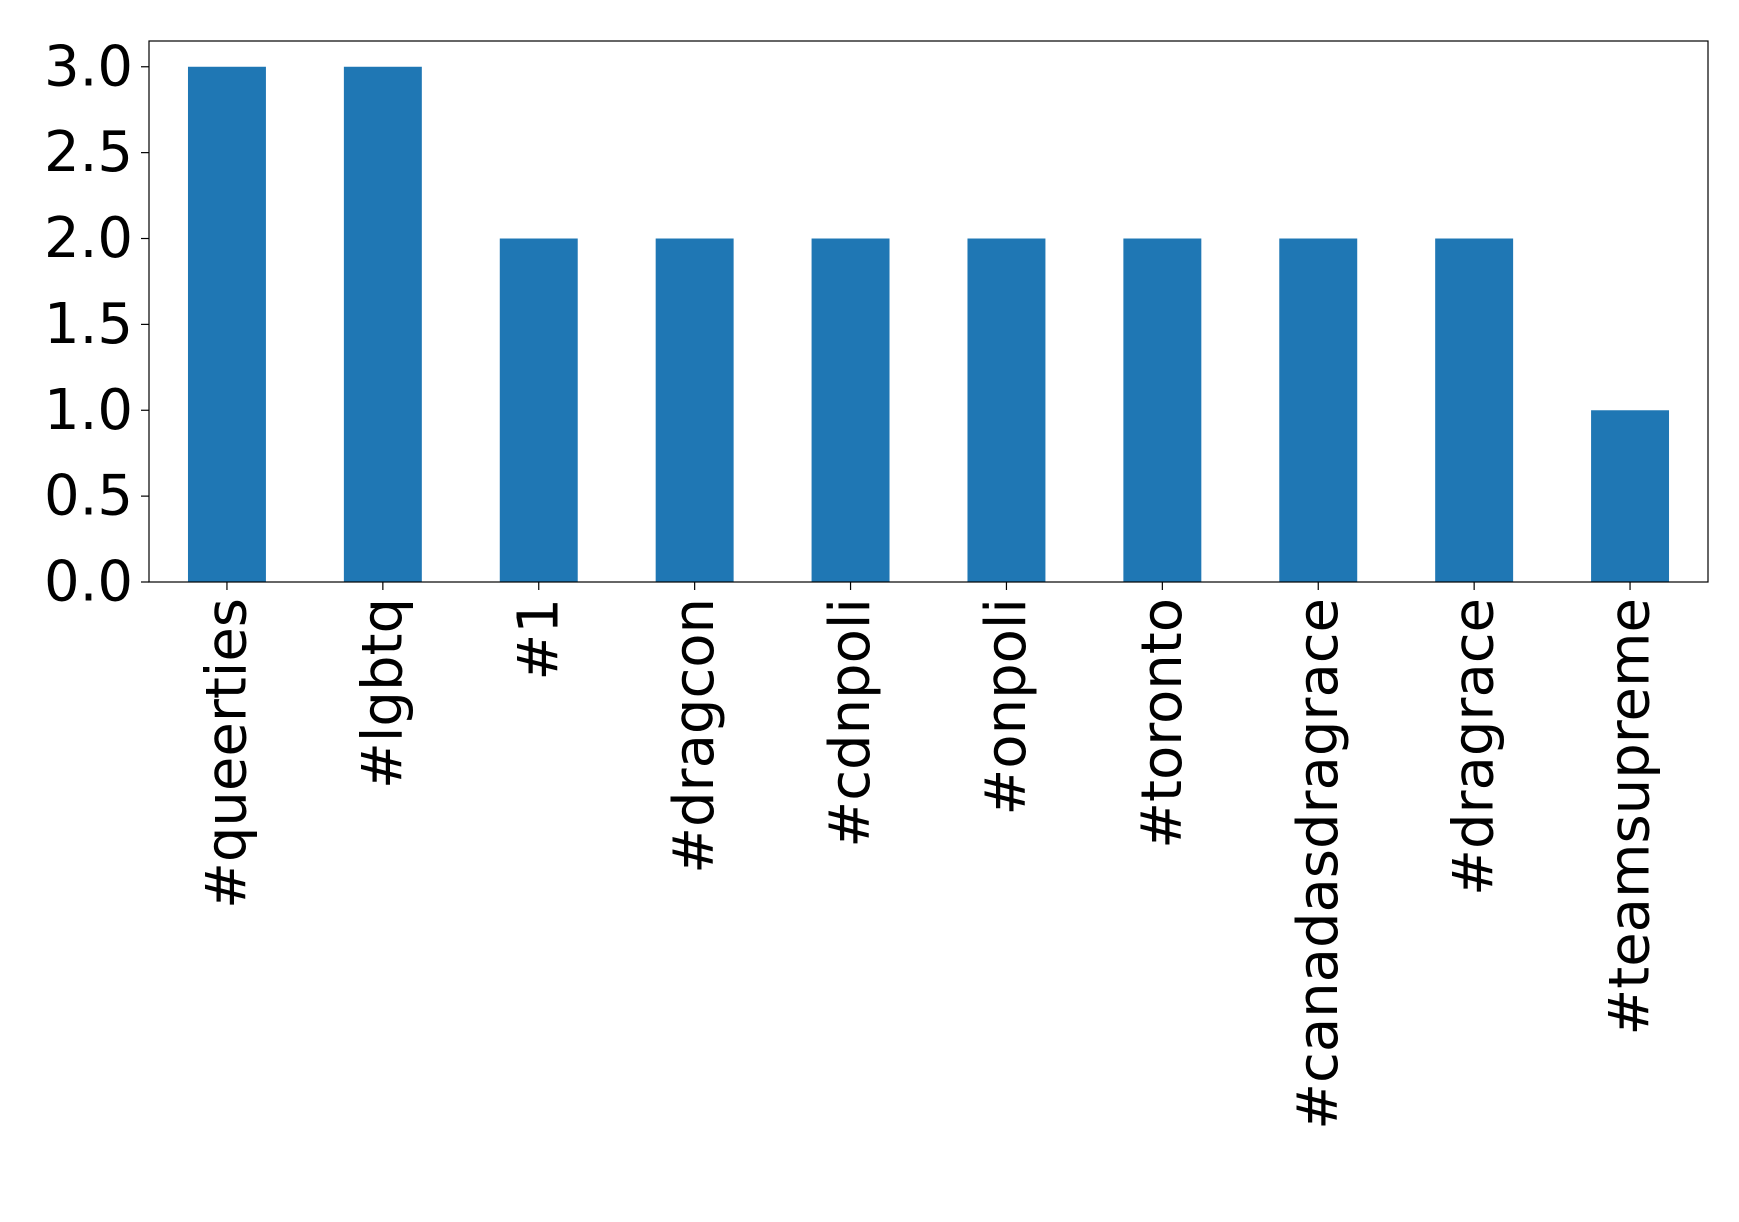 This screenshot has width=1739, height=1222. Describe the element at coordinates (1318, 864) in the screenshot. I see `x-tick-label: #canadasdragrace` at that location.